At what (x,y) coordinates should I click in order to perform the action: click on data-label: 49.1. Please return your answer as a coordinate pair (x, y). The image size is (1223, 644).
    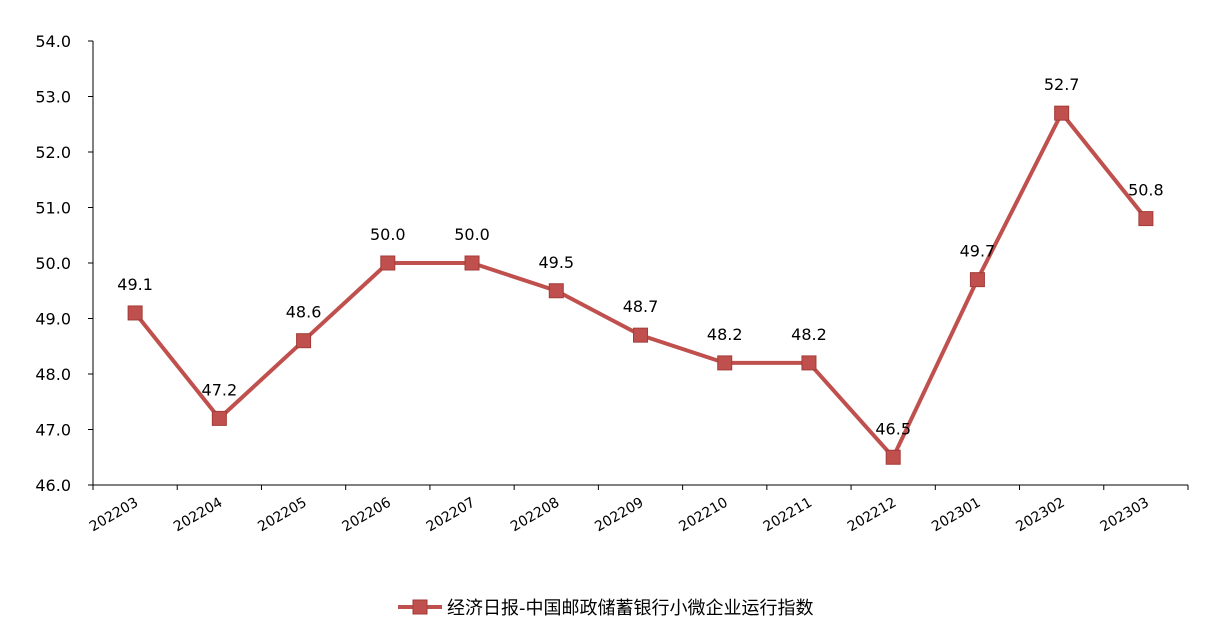
    Looking at the image, I should click on (135, 284).